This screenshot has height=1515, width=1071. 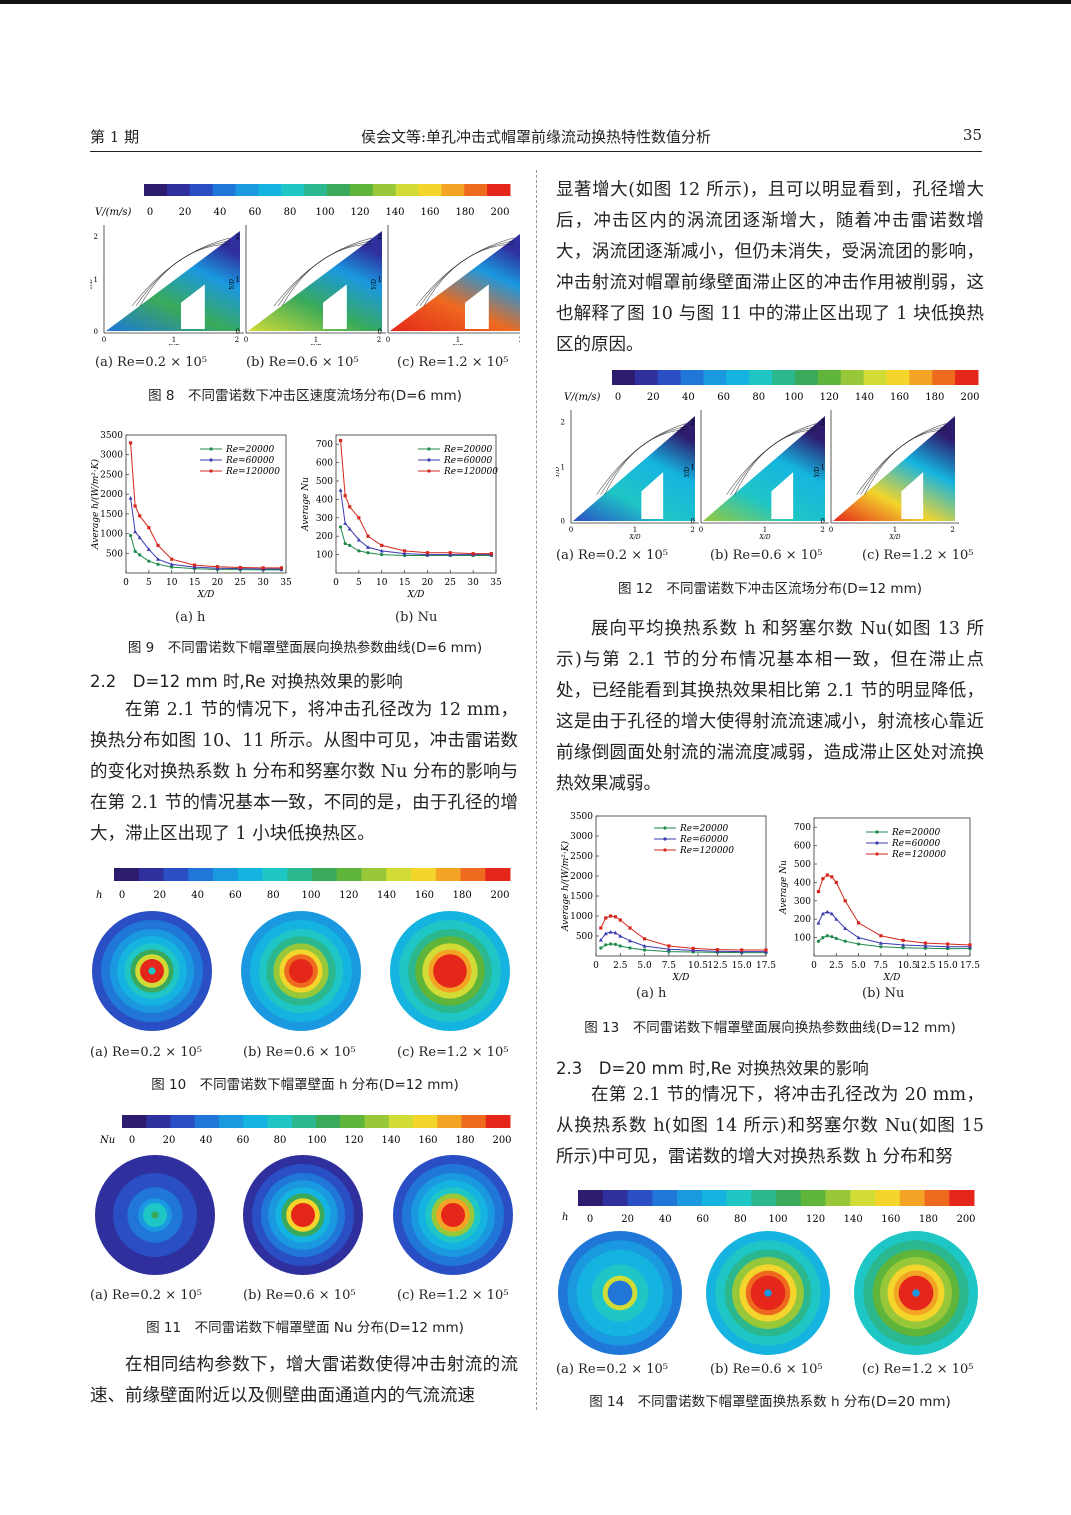 I want to click on x-tick-label: 15, so click(x=405, y=583).